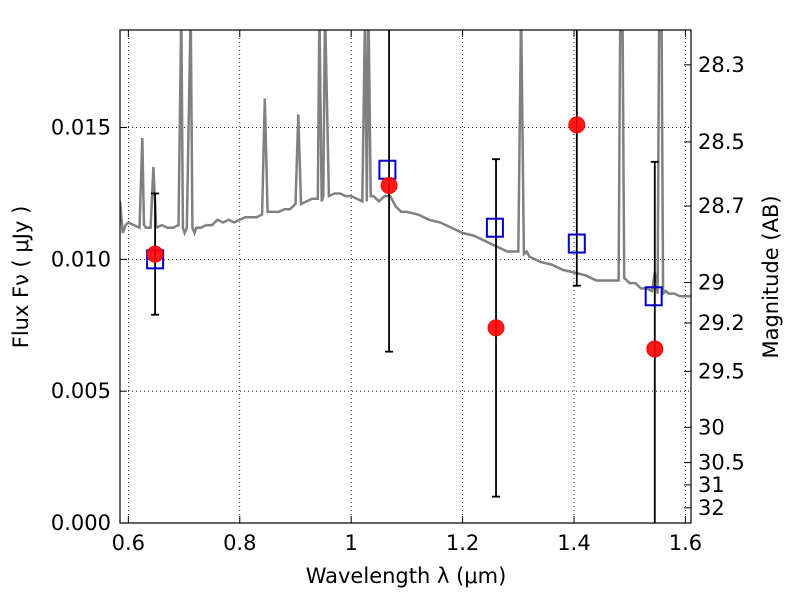 The image size is (800, 600). What do you see at coordinates (711, 283) in the screenshot?
I see `y2-tick-label: 29` at bounding box center [711, 283].